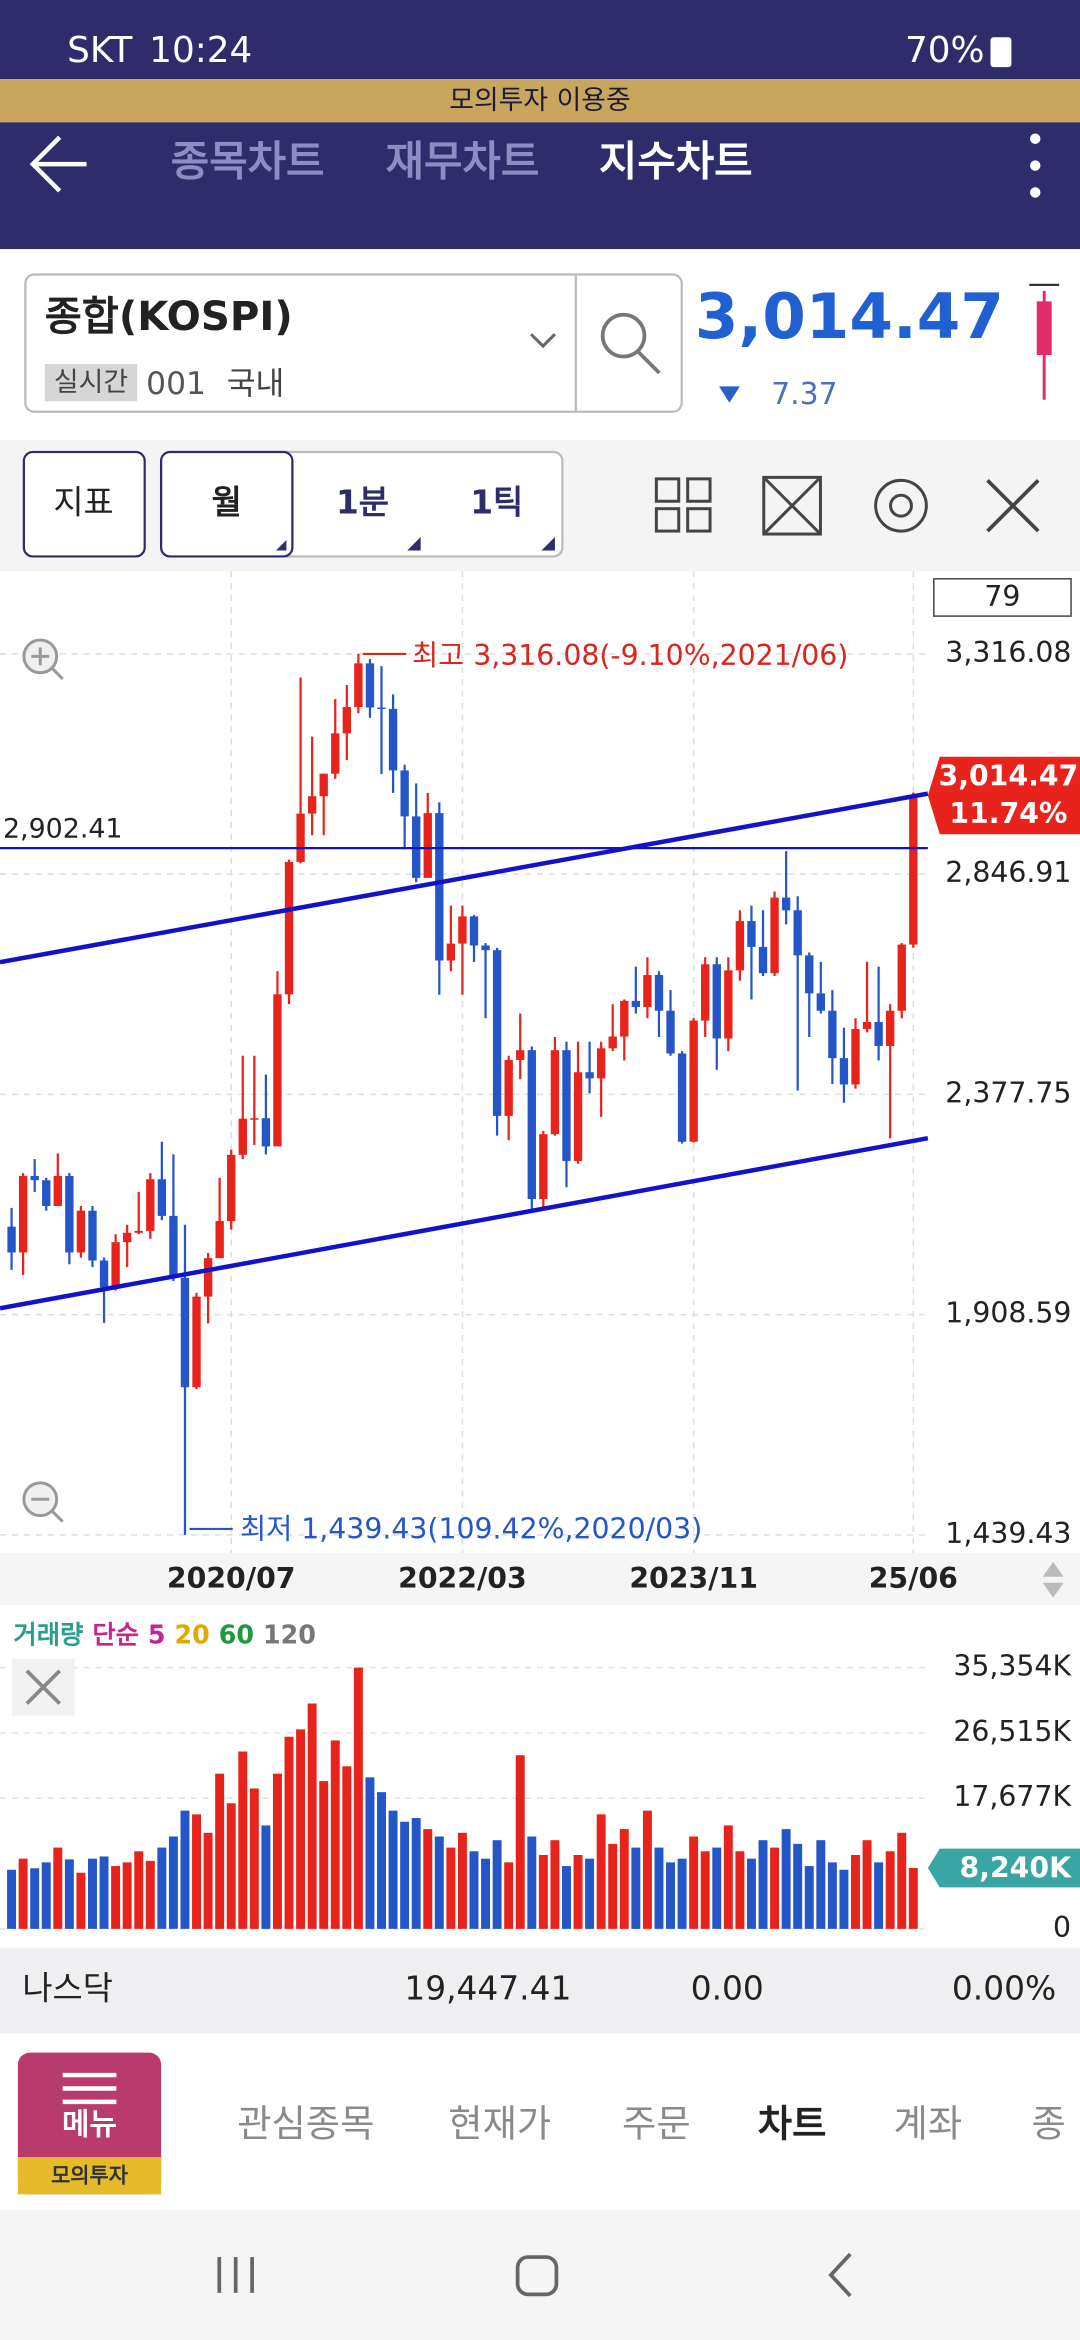 The width and height of the screenshot is (1080, 2340). I want to click on tab-active: 지수차트, so click(676, 161).